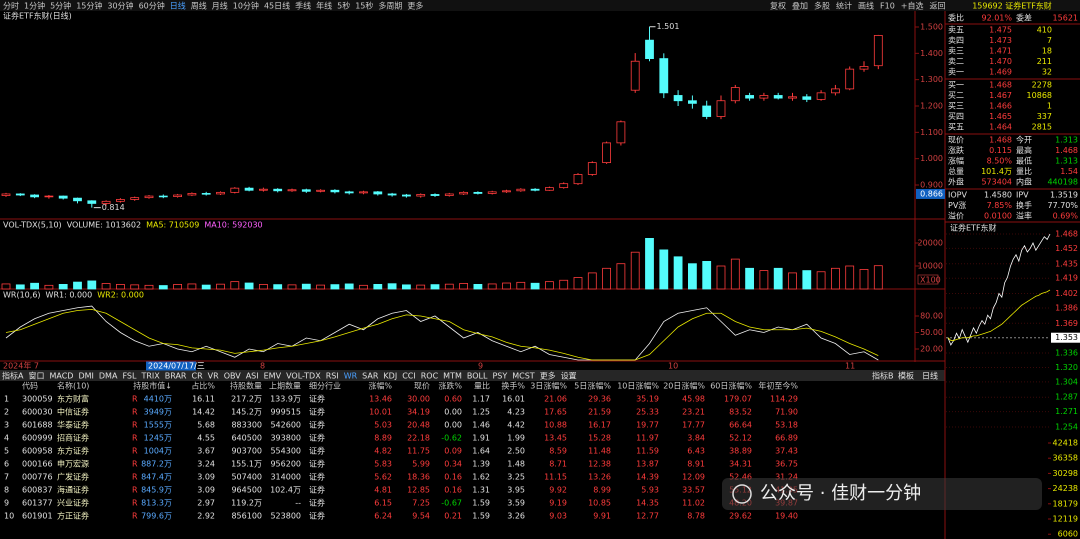 The image size is (1080, 539). What do you see at coordinates (731, 386) in the screenshot?
I see `table-header: 60日涨幅%` at bounding box center [731, 386].